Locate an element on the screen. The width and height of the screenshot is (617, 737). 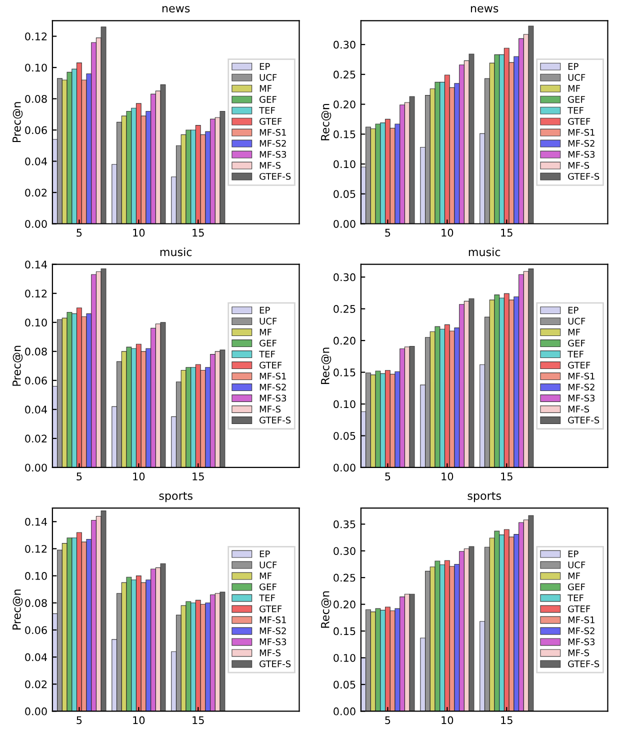
y-tick-label: 0.14 is located at coordinates (36, 264).